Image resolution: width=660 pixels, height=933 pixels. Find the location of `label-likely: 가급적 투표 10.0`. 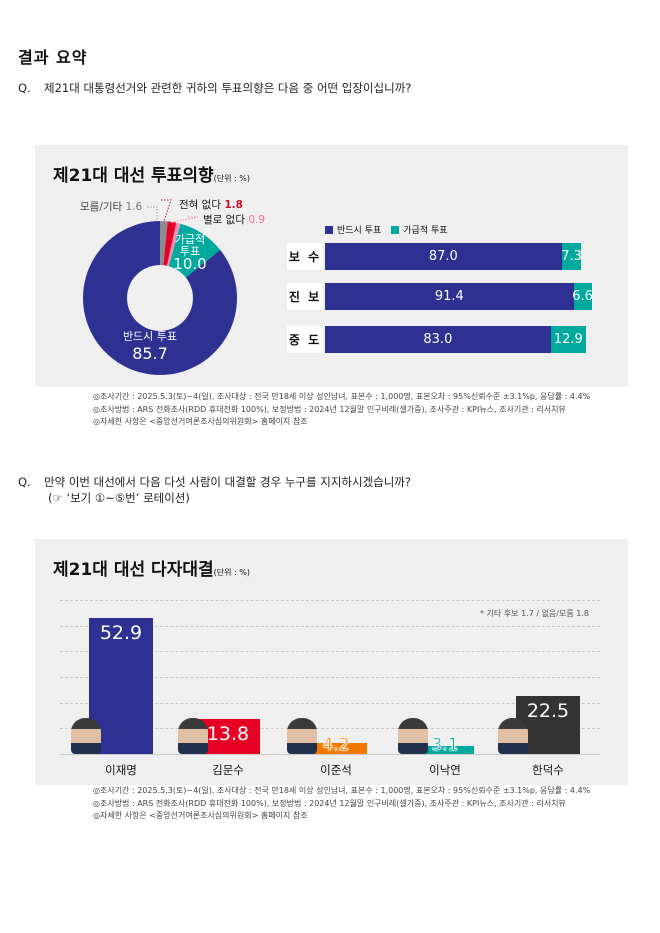

label-likely: 가급적 투표 10.0 is located at coordinates (190, 253).